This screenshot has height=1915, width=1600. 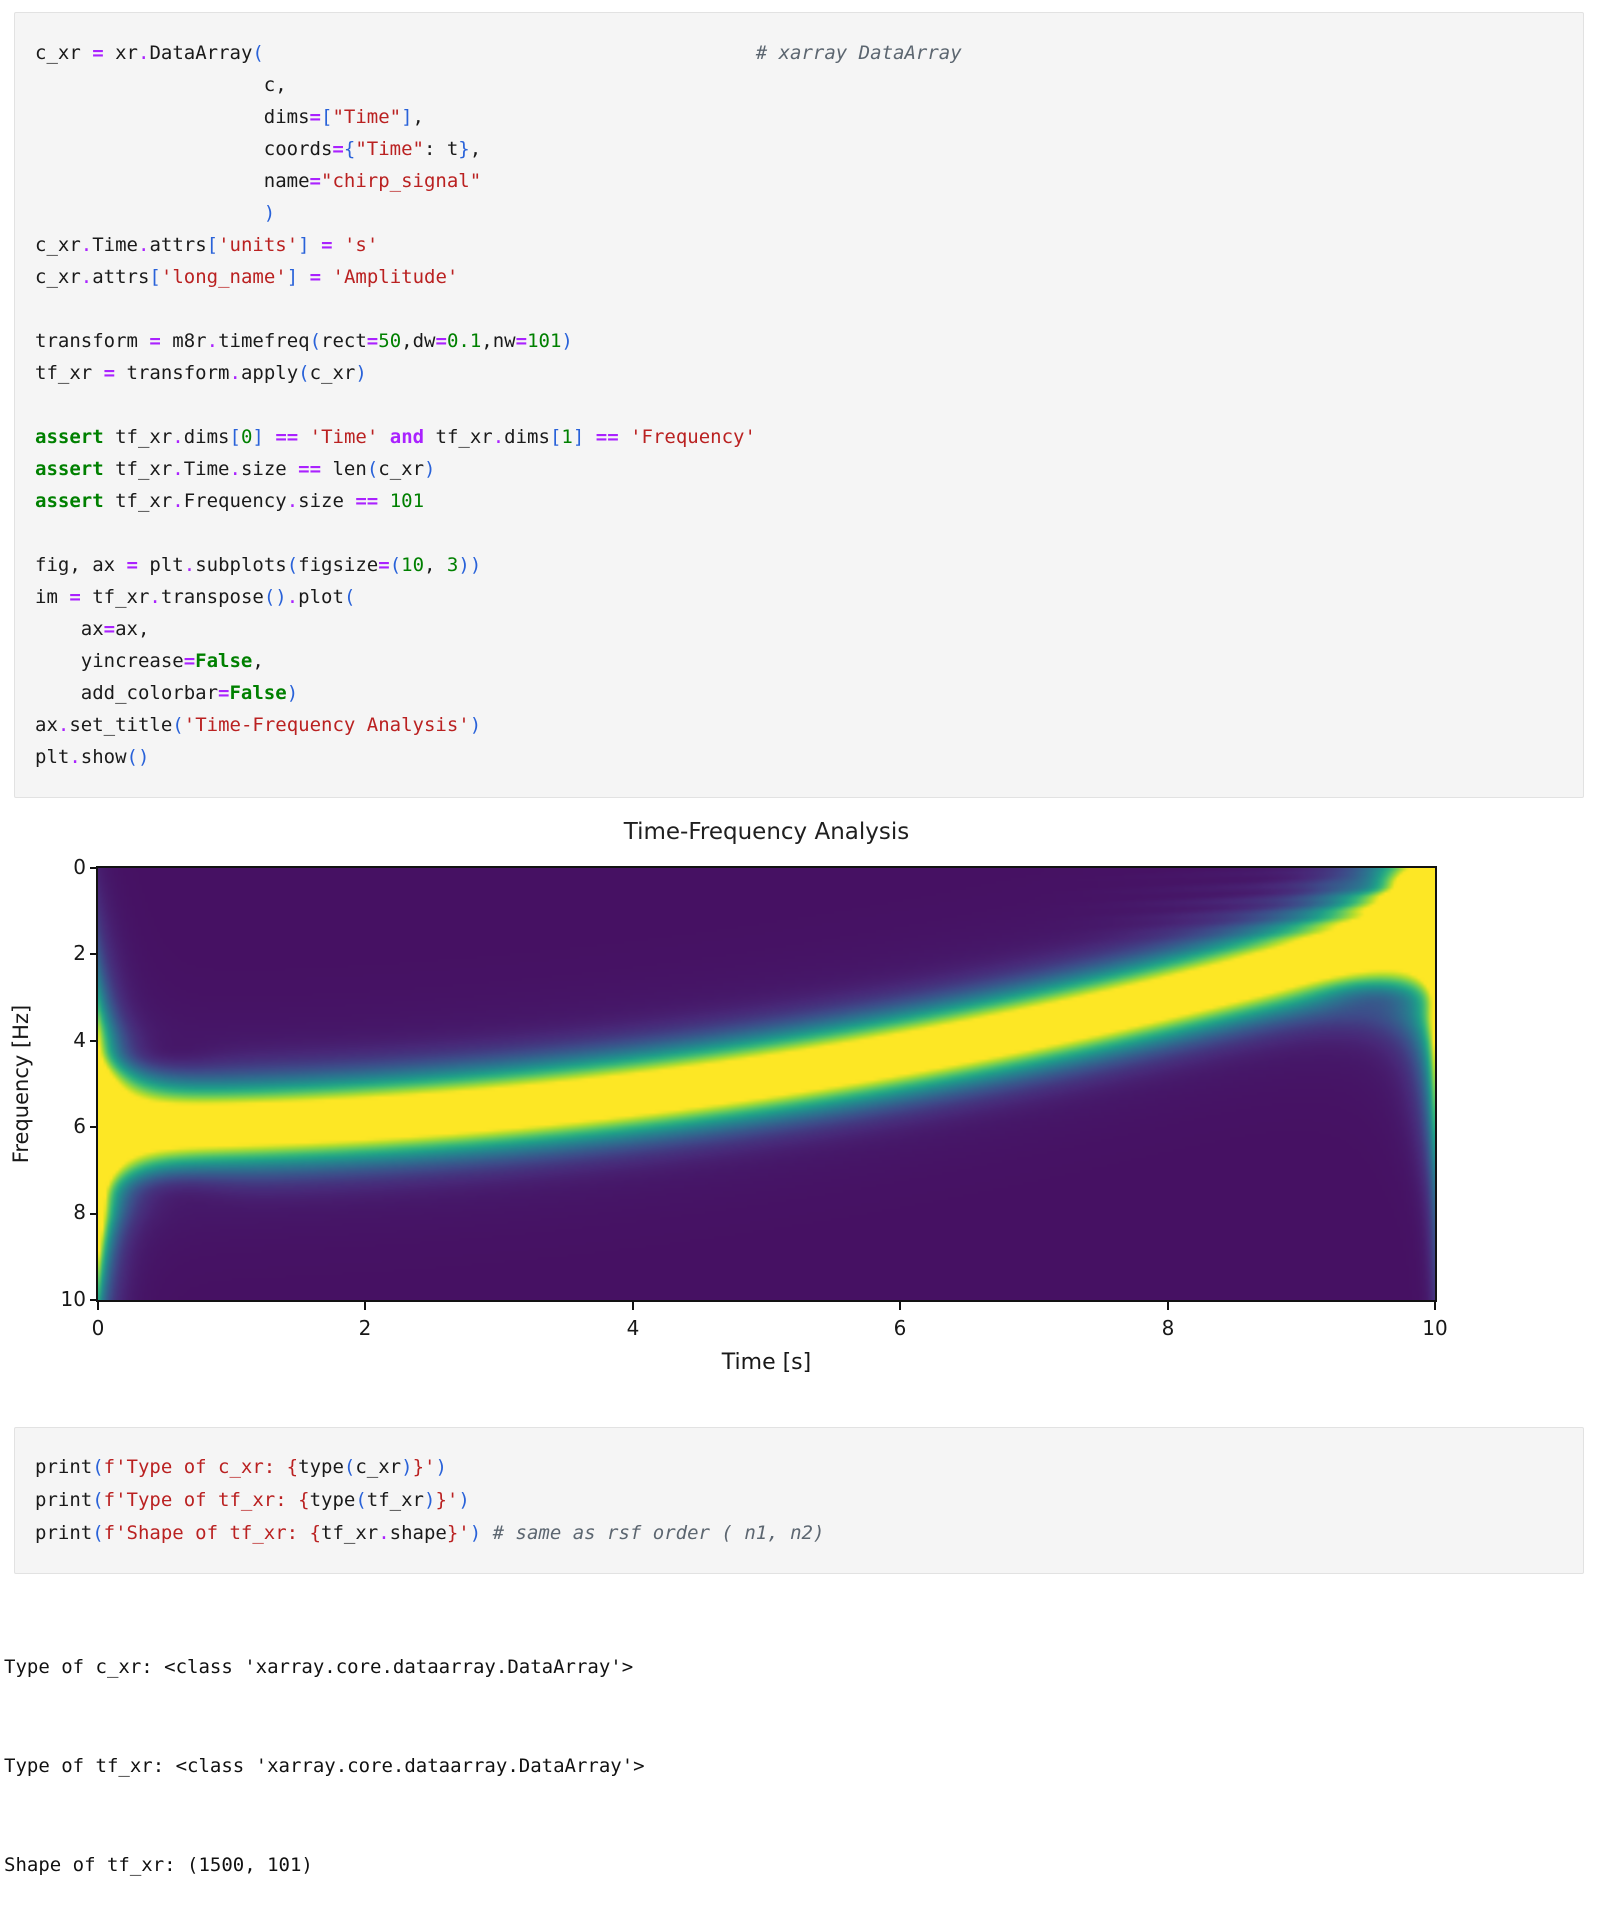 I want to click on x-axis-tick-label: 2, so click(x=365, y=1328).